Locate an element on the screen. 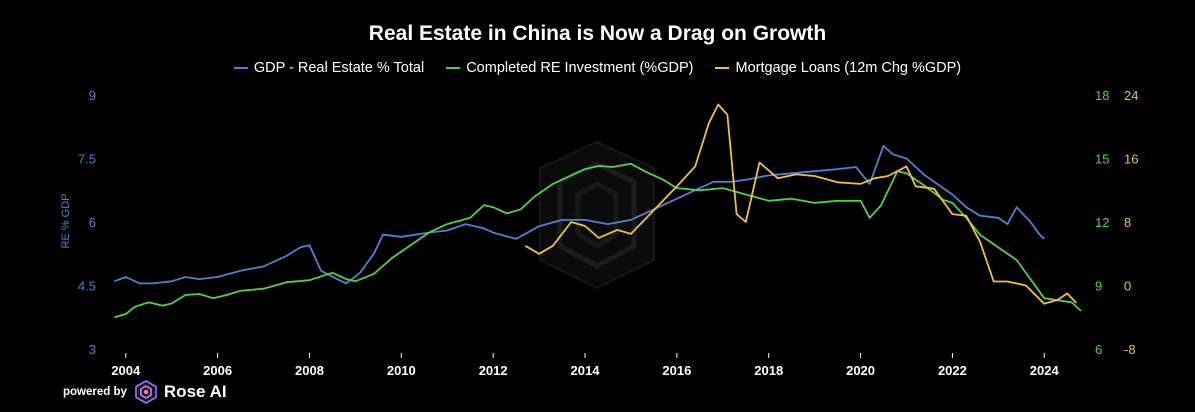 The width and height of the screenshot is (1195, 412). x-tick-label-2020: 2020 is located at coordinates (860, 370).